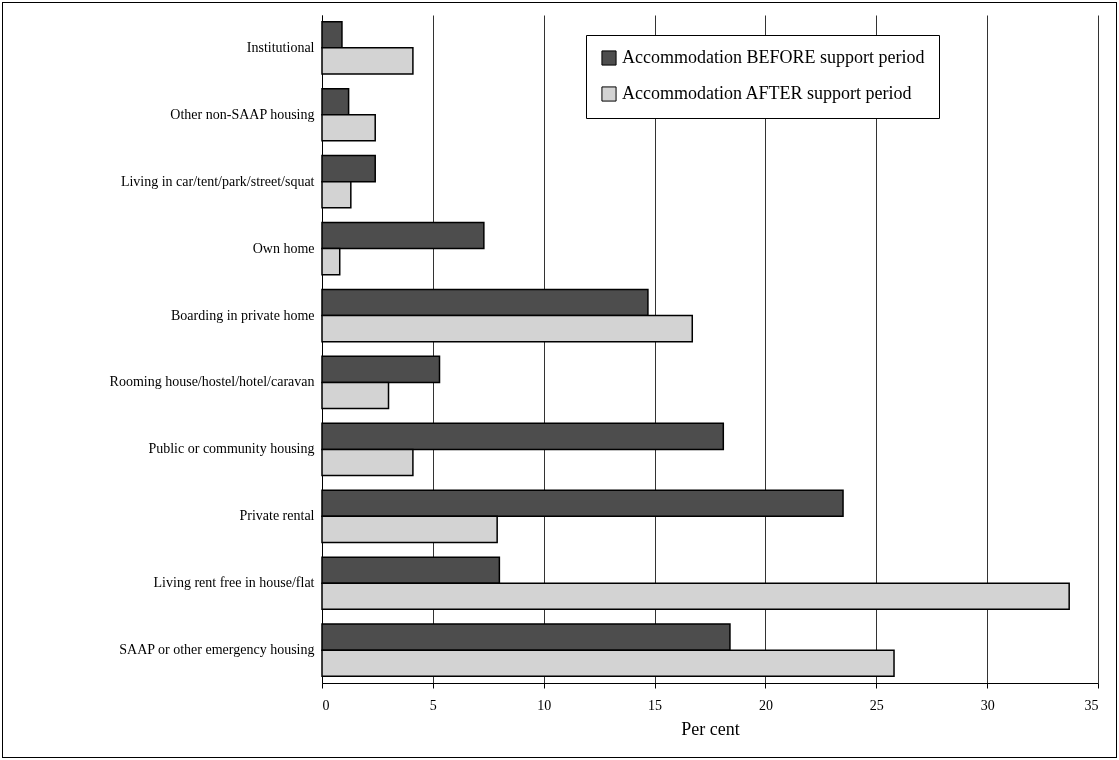 The height and width of the screenshot is (760, 1119). Describe the element at coordinates (212, 382) in the screenshot. I see `y-tick-label: Rooming house/hostel/hotel/caravan` at that location.